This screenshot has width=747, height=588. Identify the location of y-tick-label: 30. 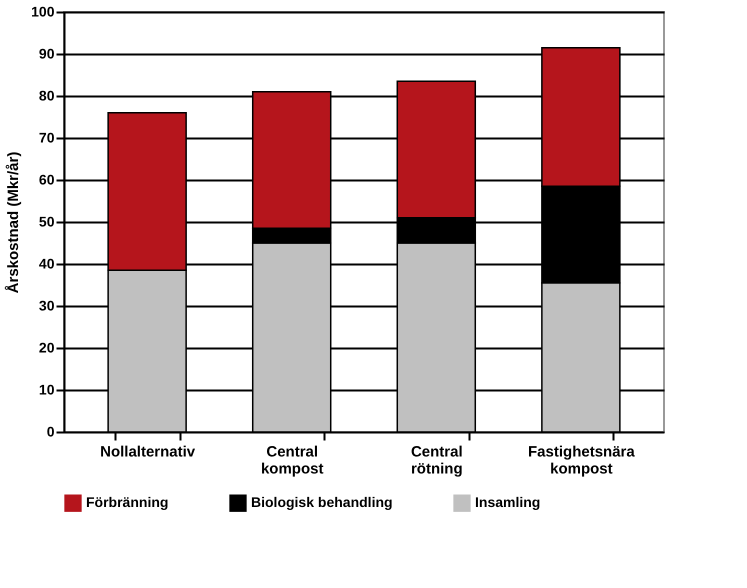
(46, 306).